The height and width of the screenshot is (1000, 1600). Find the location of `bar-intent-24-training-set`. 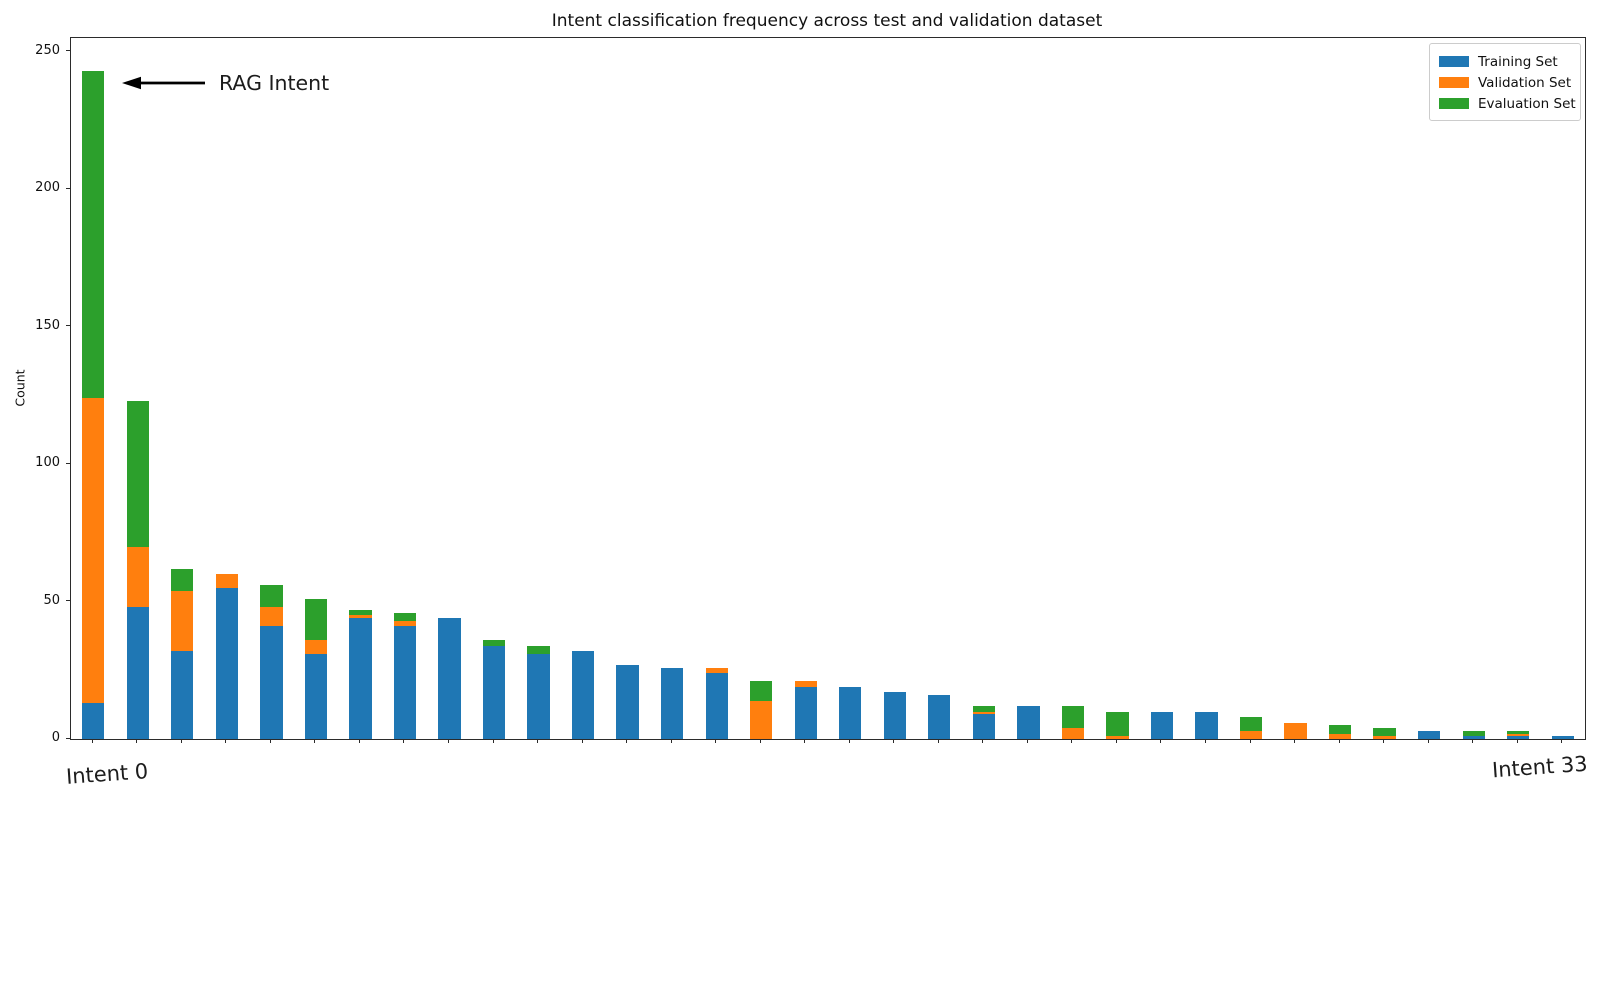

bar-intent-24-training-set is located at coordinates (1162, 725).